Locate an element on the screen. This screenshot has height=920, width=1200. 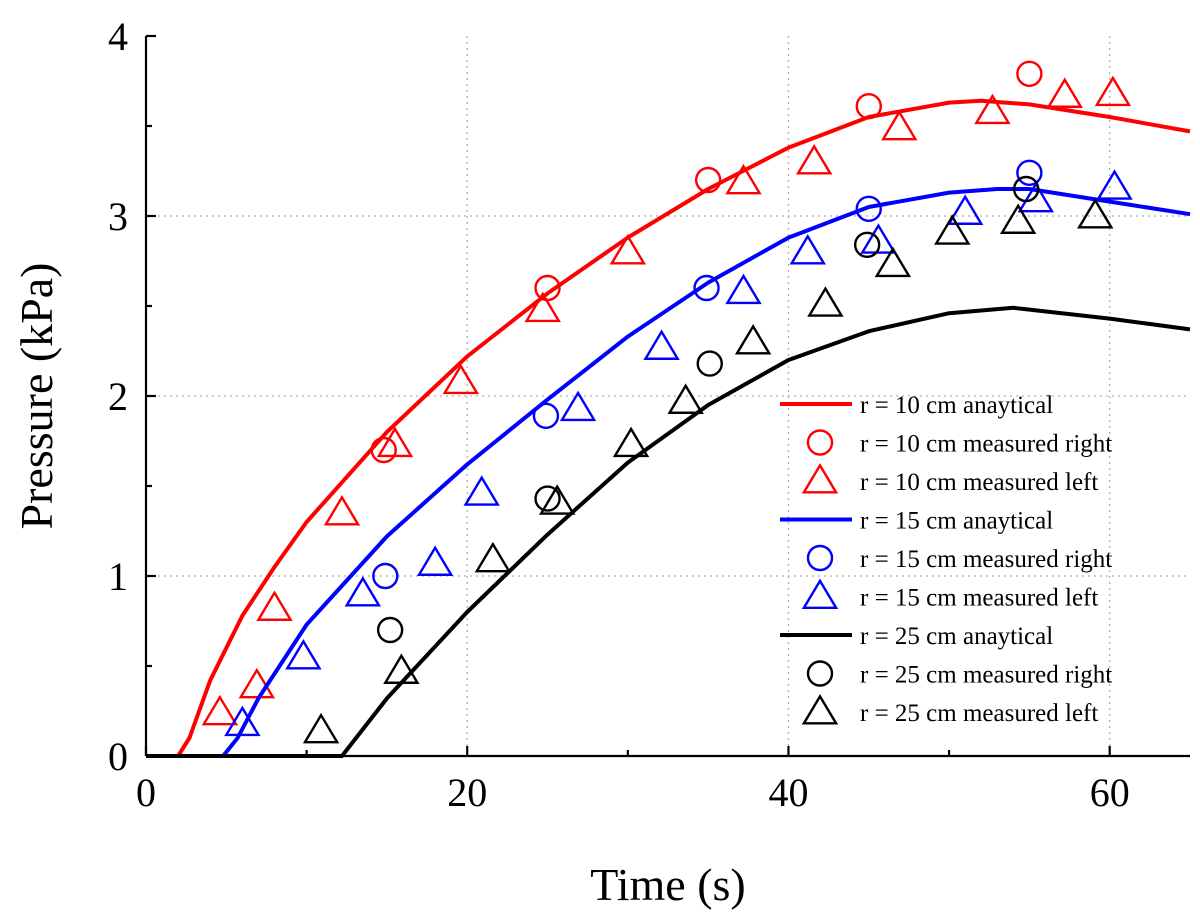
legend-label: r = 10 cm measured left is located at coordinates (979, 482).